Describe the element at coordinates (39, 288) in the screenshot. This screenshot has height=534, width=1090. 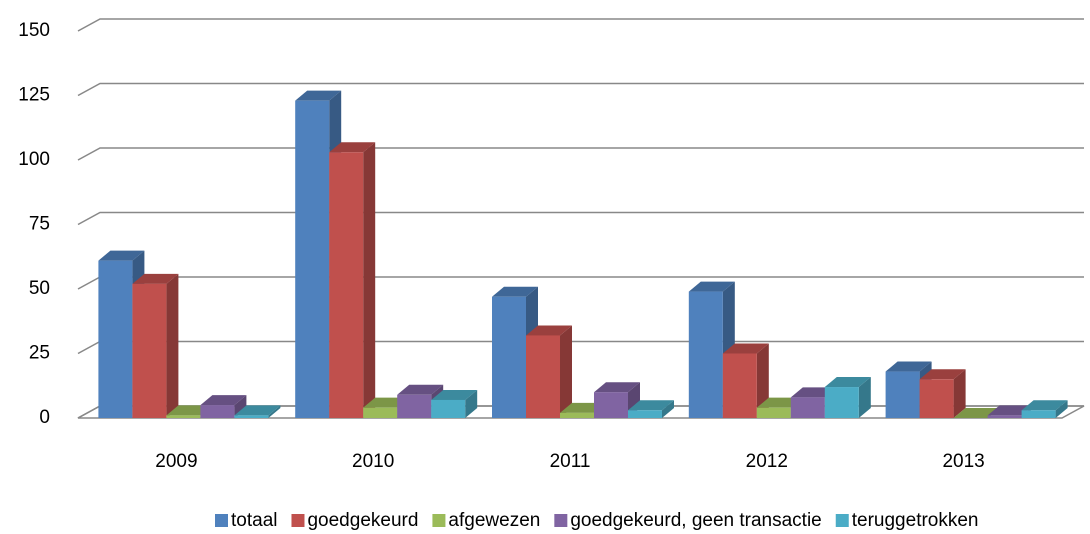
I see `y-tick-label: 50` at that location.